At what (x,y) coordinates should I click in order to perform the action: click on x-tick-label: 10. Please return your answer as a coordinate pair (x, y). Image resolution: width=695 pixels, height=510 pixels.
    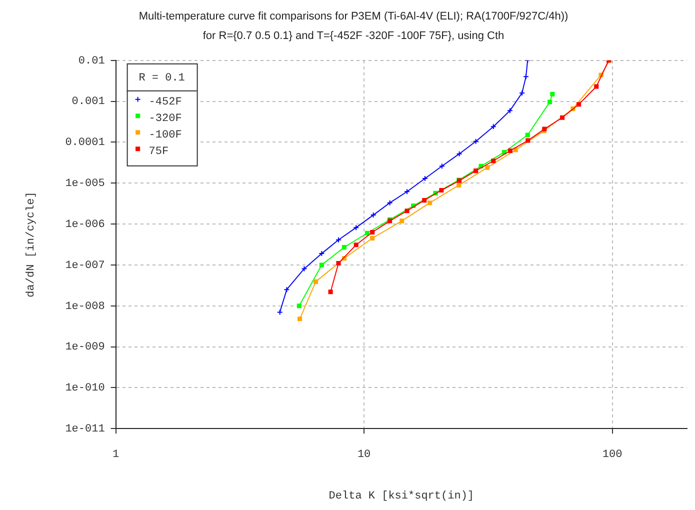
    Looking at the image, I should click on (364, 455).